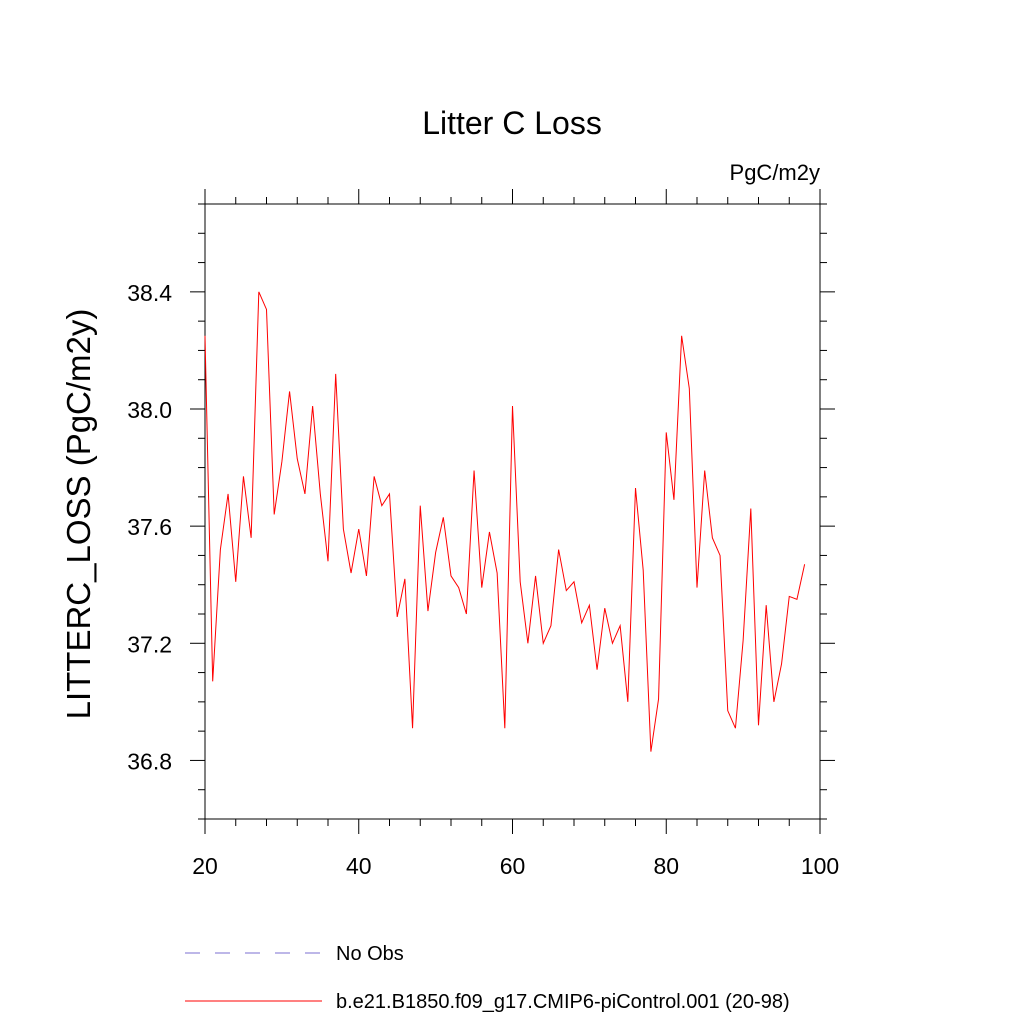 The image size is (1024, 1024). What do you see at coordinates (205, 866) in the screenshot?
I see `x-tick-label: 20` at bounding box center [205, 866].